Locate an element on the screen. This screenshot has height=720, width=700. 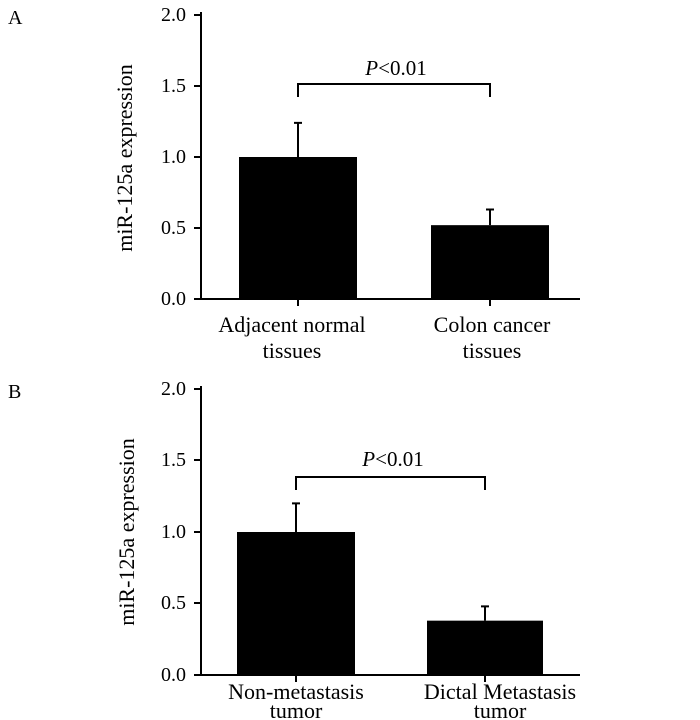
category-label-b-0-line1: Non-metastasis is located at coordinates (296, 691).